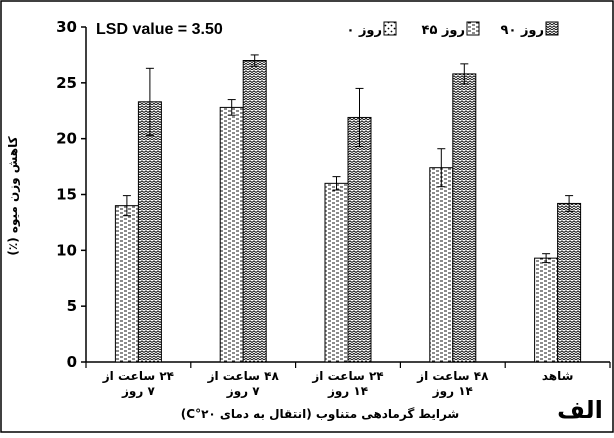  What do you see at coordinates (66, 27) in the screenshot?
I see `y-tick-label-6: 30` at bounding box center [66, 27].